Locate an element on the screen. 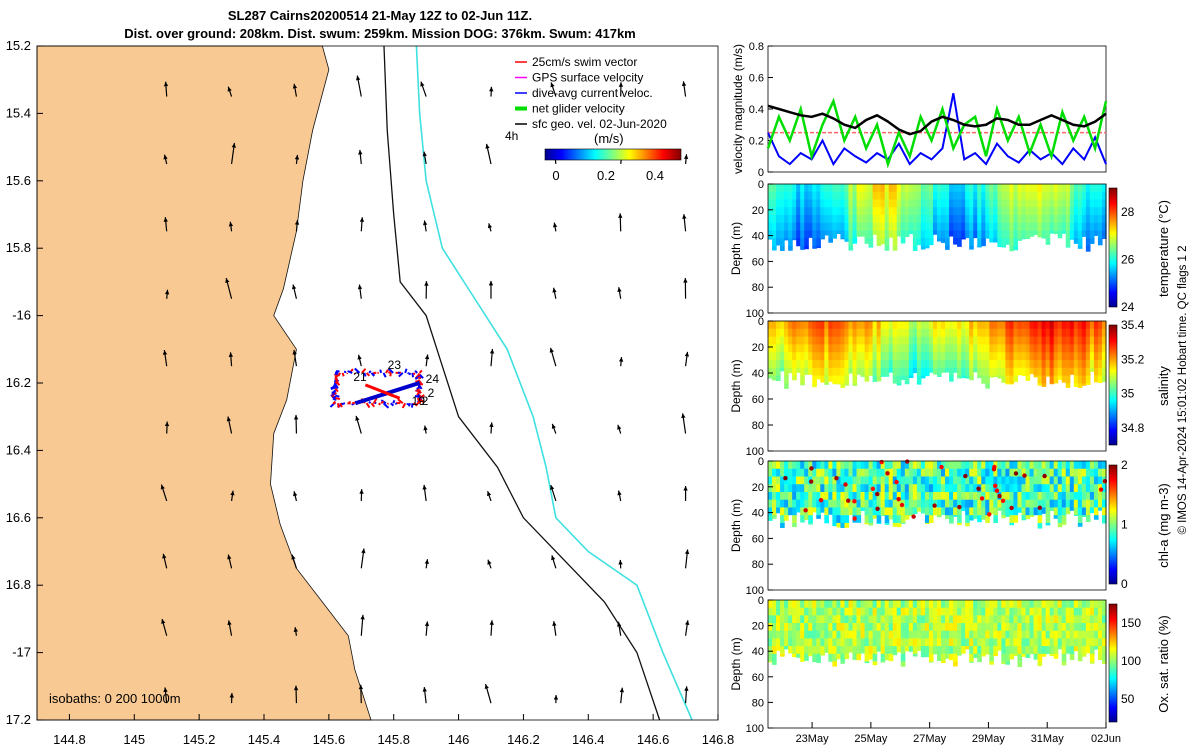  chl-sample-dot is located at coordinates (877, 494).